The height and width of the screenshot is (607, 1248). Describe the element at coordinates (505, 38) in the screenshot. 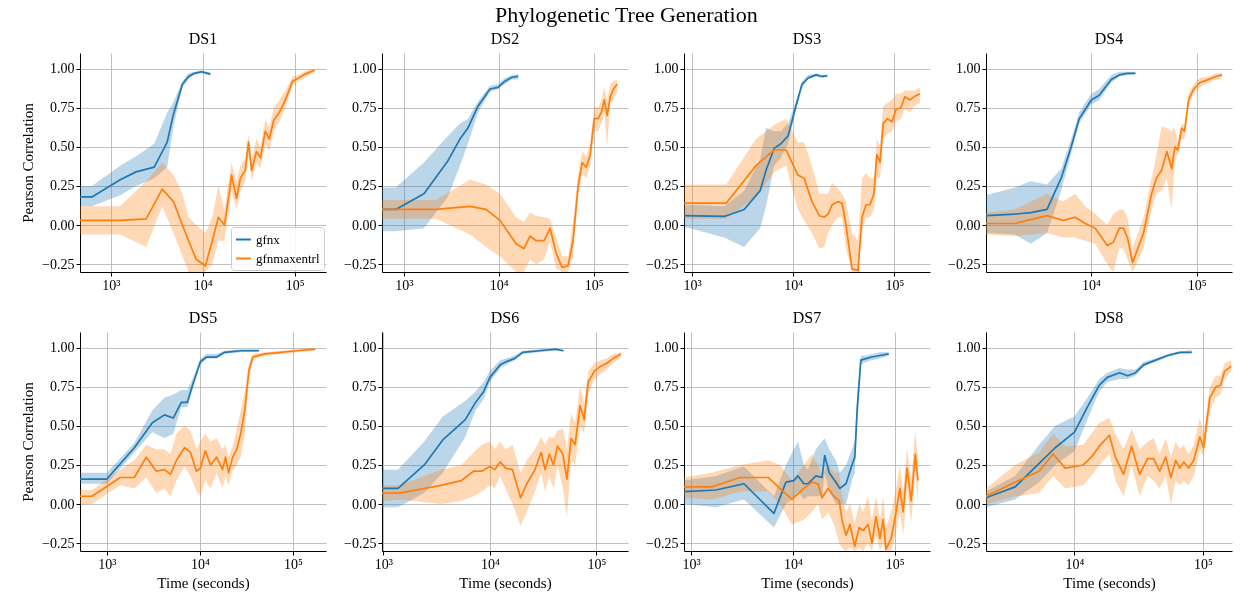

I see `chart-title: DS2` at that location.